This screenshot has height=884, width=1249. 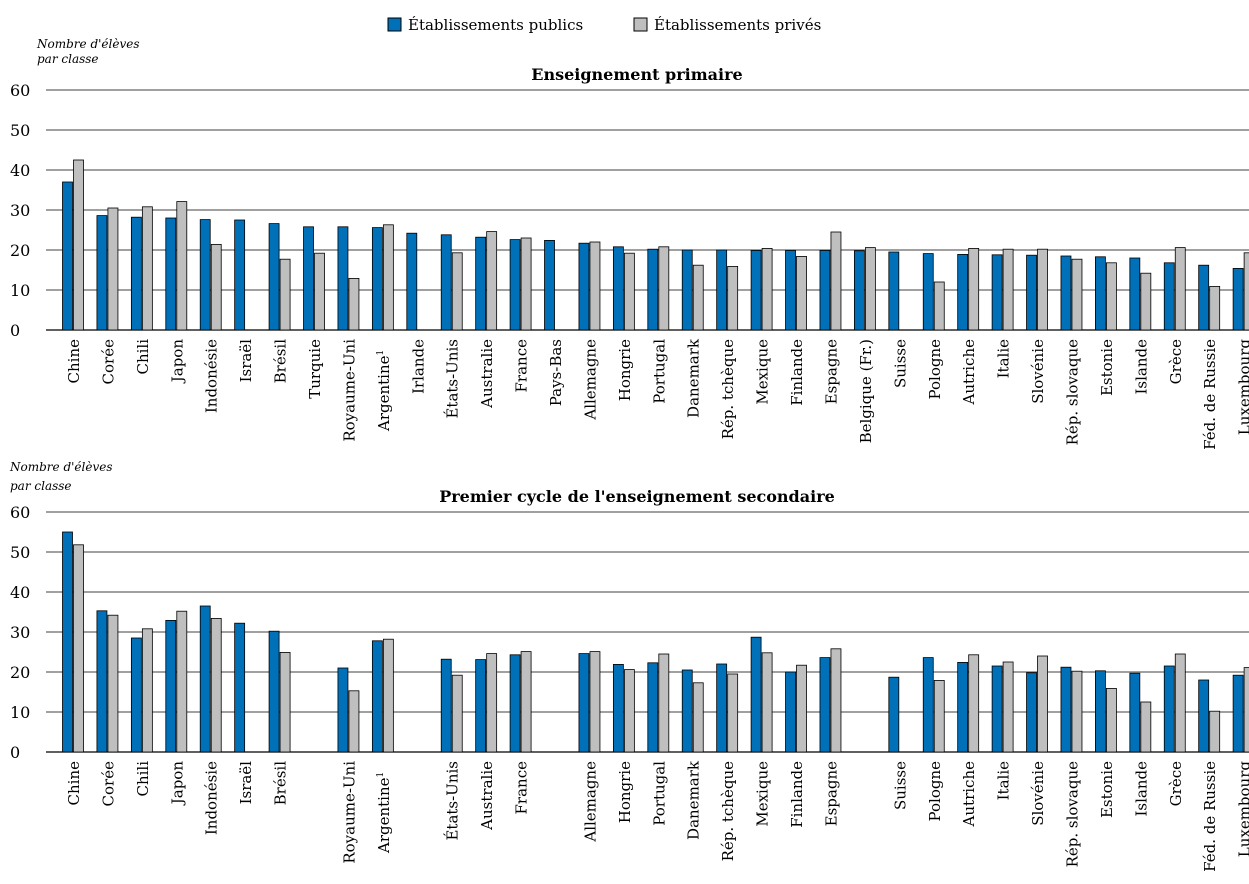 I want to click on category-label: Pologne, so click(x=935, y=791).